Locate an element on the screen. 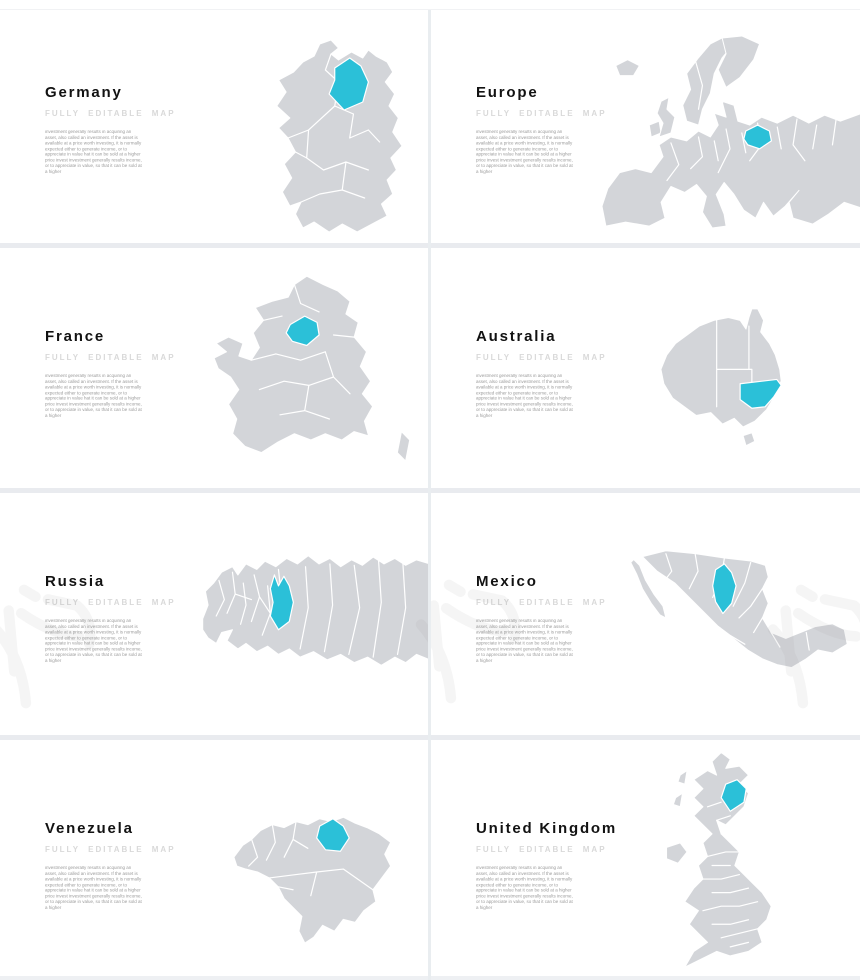 The height and width of the screenshot is (980, 860). slide-title: Germany is located at coordinates (84, 92).